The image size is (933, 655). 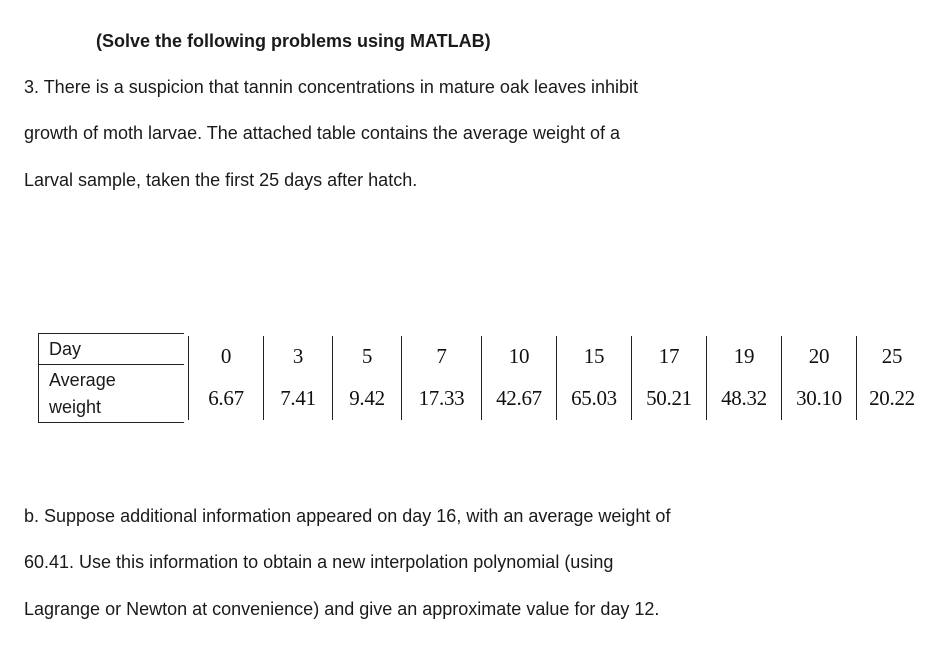 What do you see at coordinates (441, 398) in the screenshot?
I see `weight-cell: 17.33` at bounding box center [441, 398].